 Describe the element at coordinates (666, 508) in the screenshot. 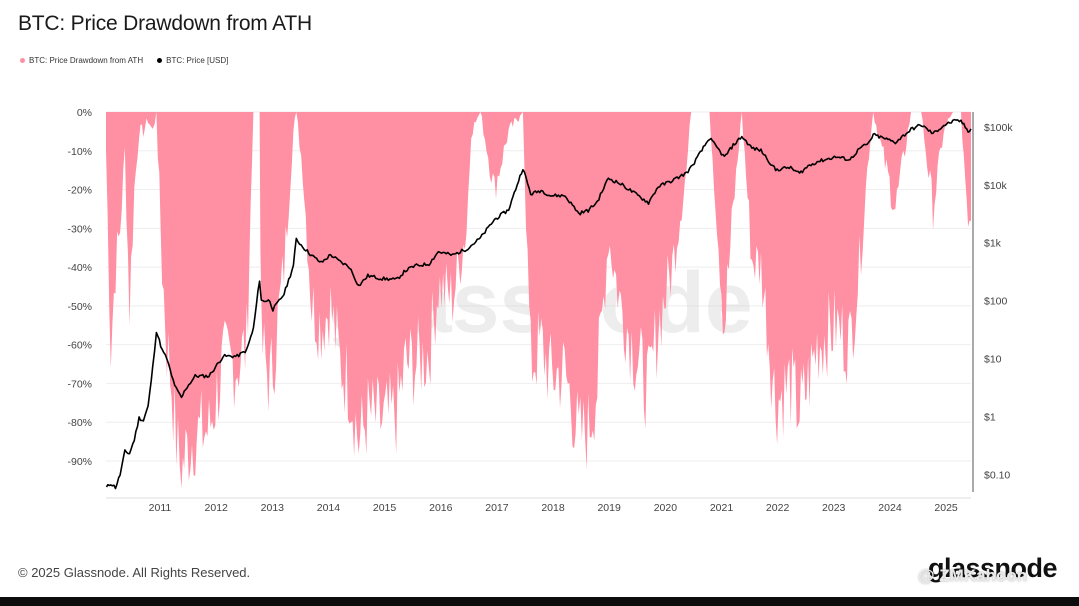

I see `x-tick-label: 2020` at that location.